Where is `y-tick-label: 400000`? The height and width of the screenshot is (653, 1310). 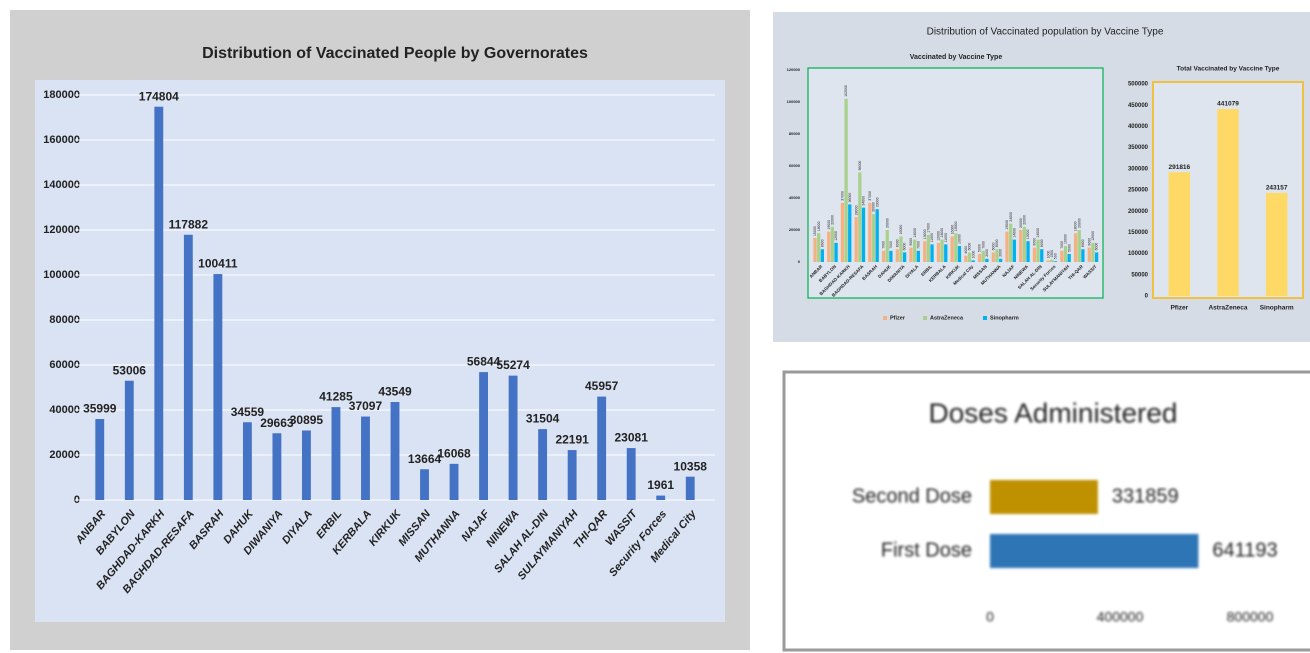
y-tick-label: 400000 is located at coordinates (1138, 127).